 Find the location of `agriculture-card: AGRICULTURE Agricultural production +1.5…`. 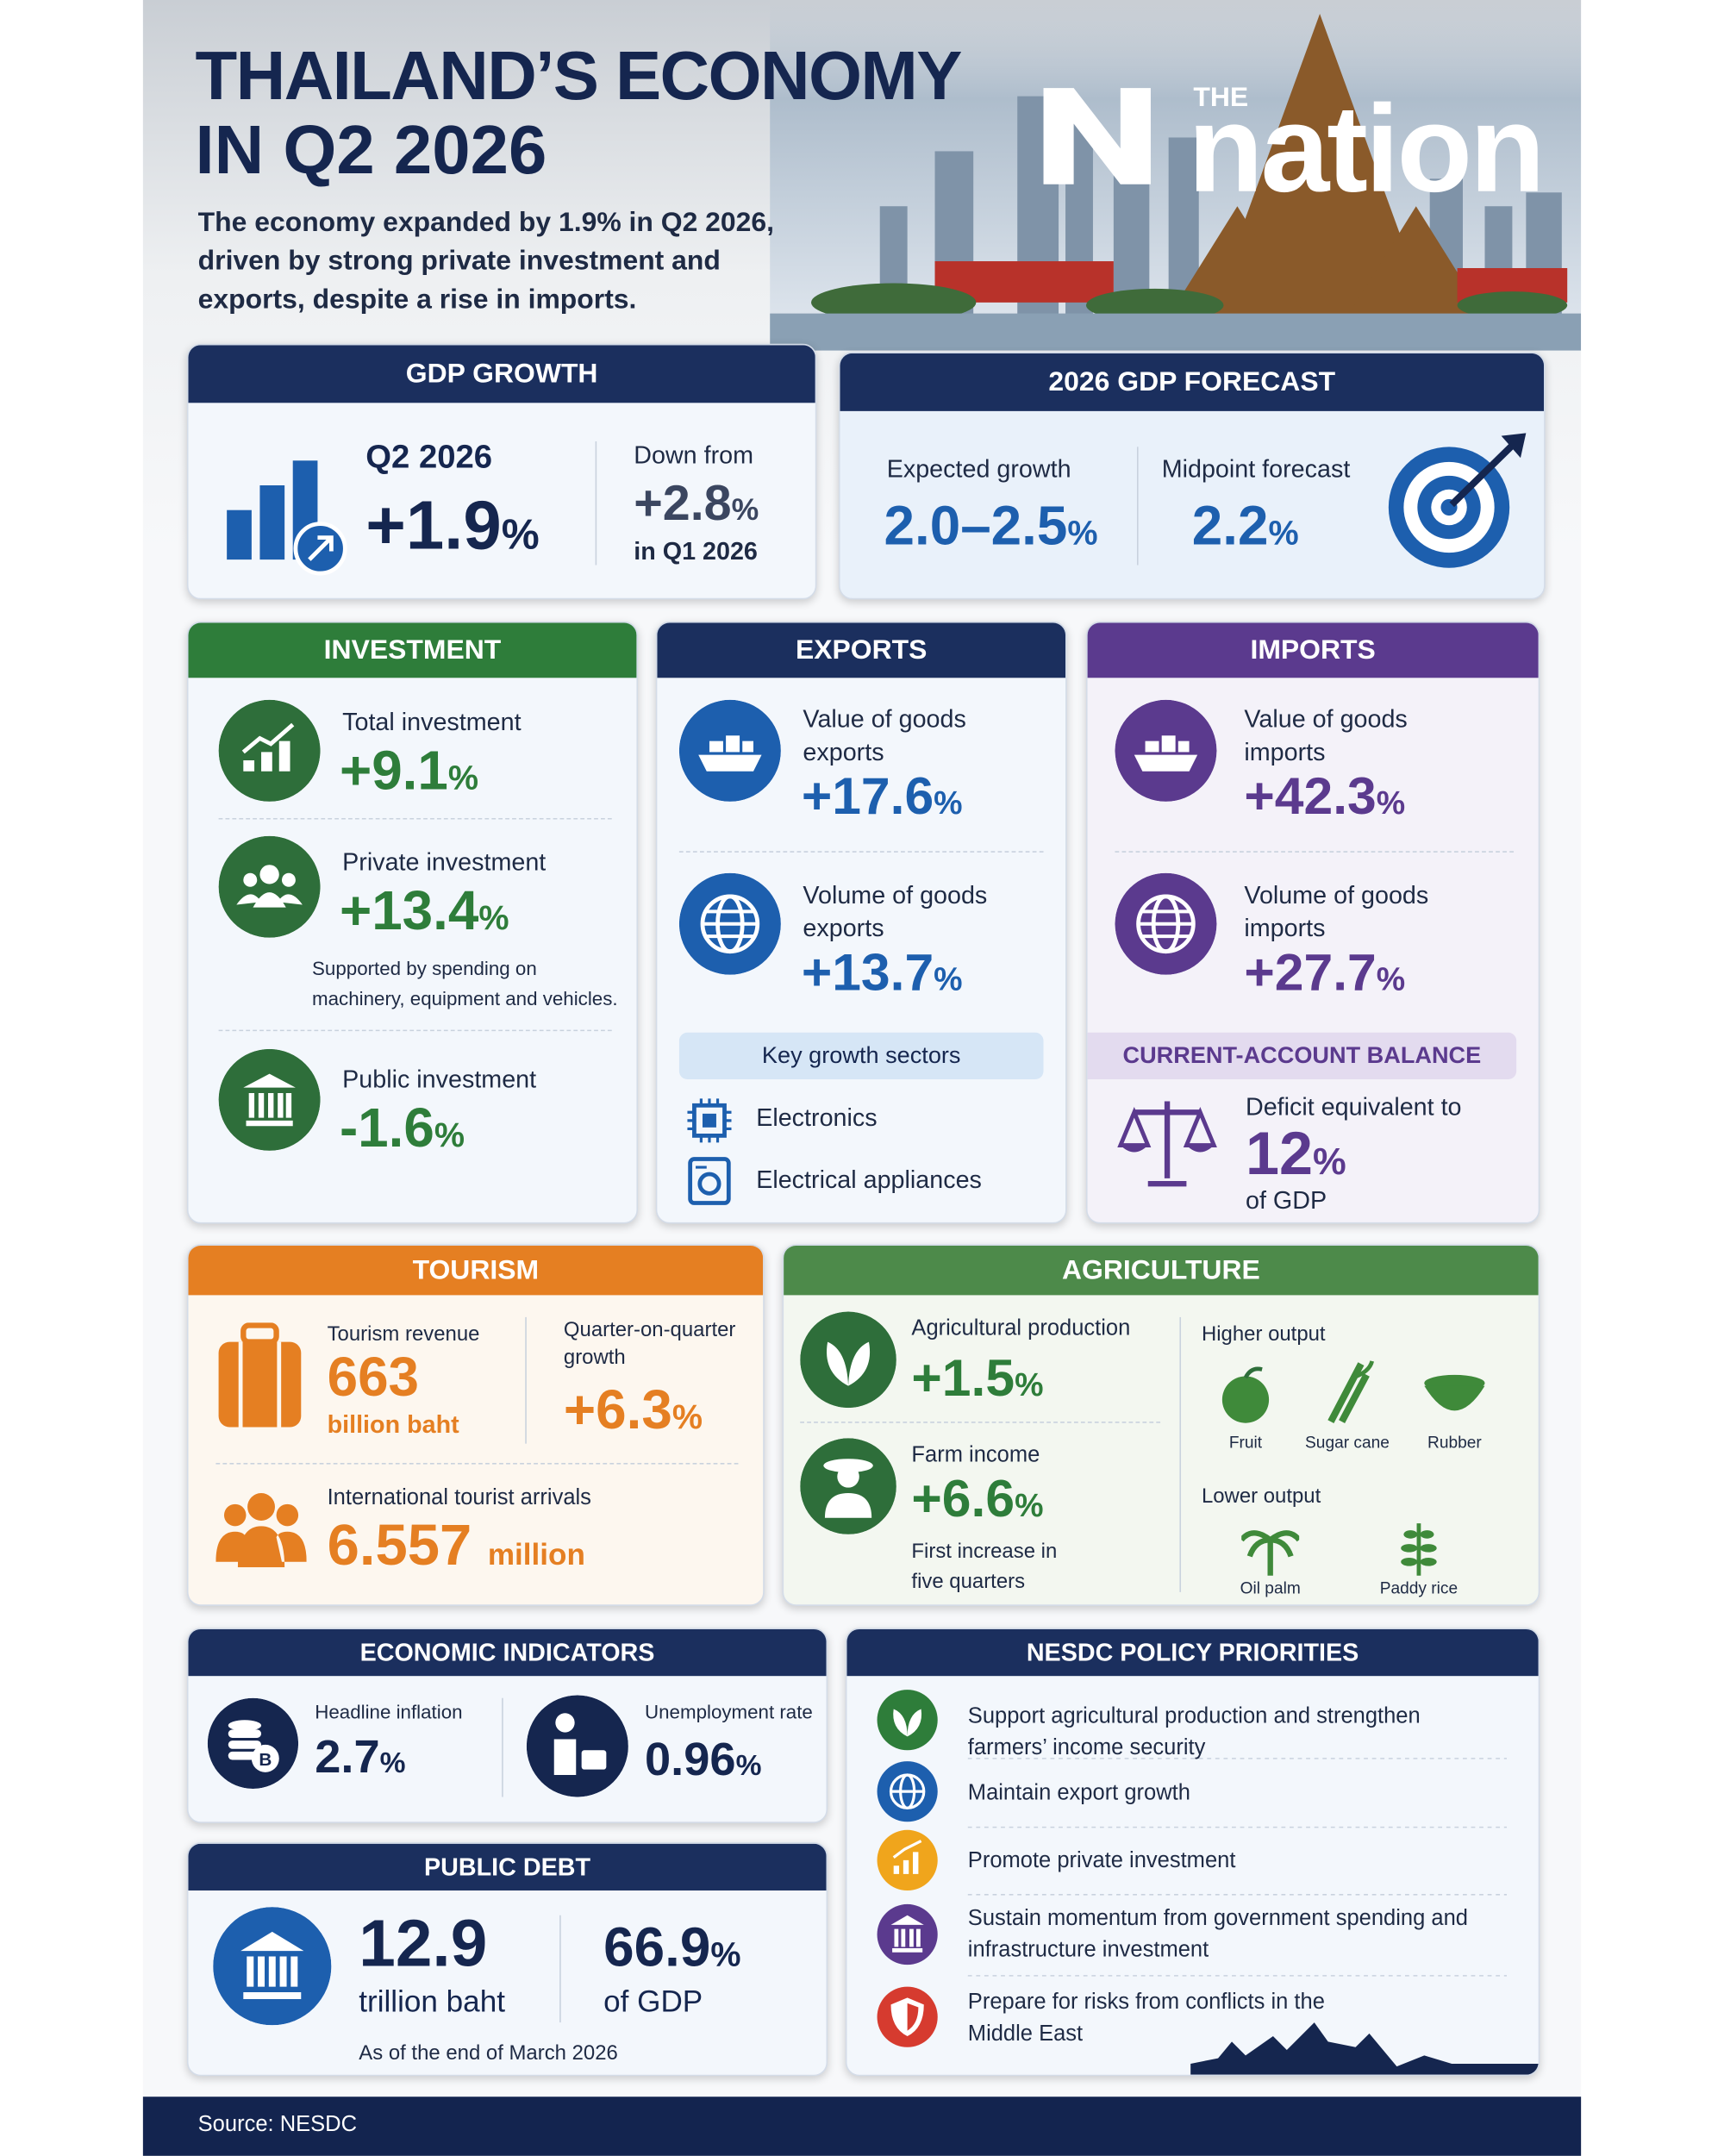

agriculture-card: AGRICULTURE Agricultural production +1.5… is located at coordinates (1161, 1425).